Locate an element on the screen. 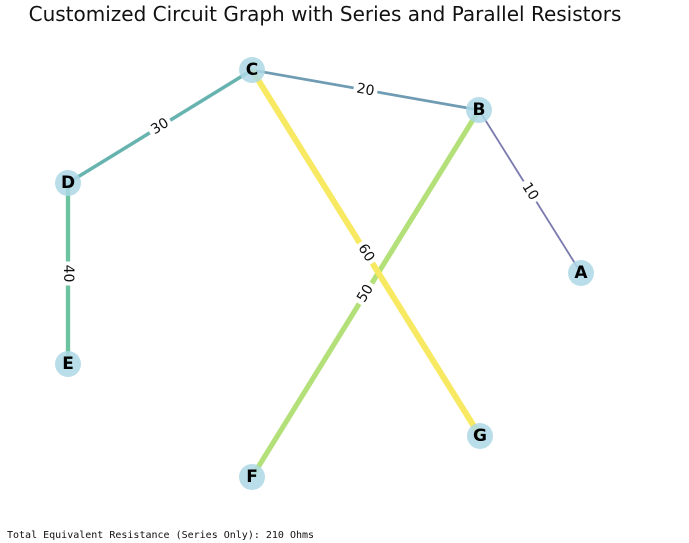 The image size is (689, 543). node-label: G is located at coordinates (480, 436).